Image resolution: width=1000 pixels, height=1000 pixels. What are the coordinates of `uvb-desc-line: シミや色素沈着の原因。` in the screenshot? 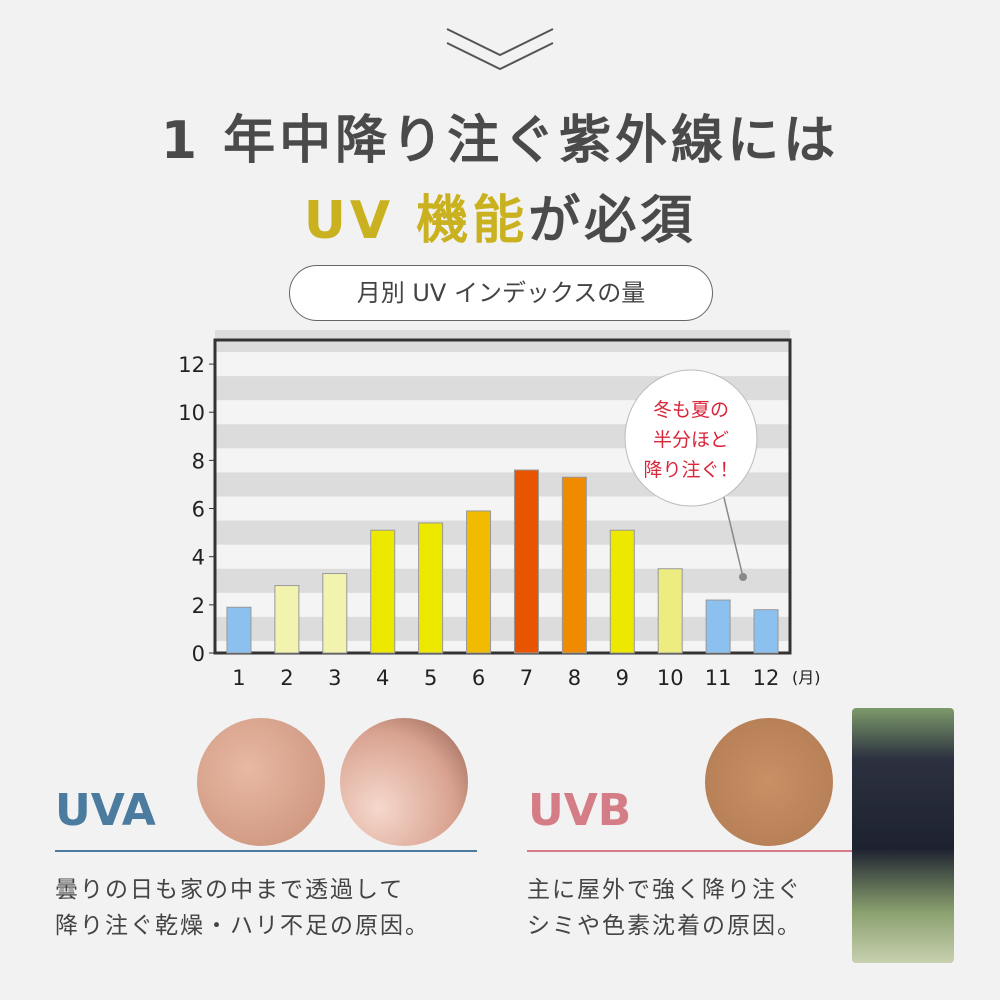 It's located at (664, 926).